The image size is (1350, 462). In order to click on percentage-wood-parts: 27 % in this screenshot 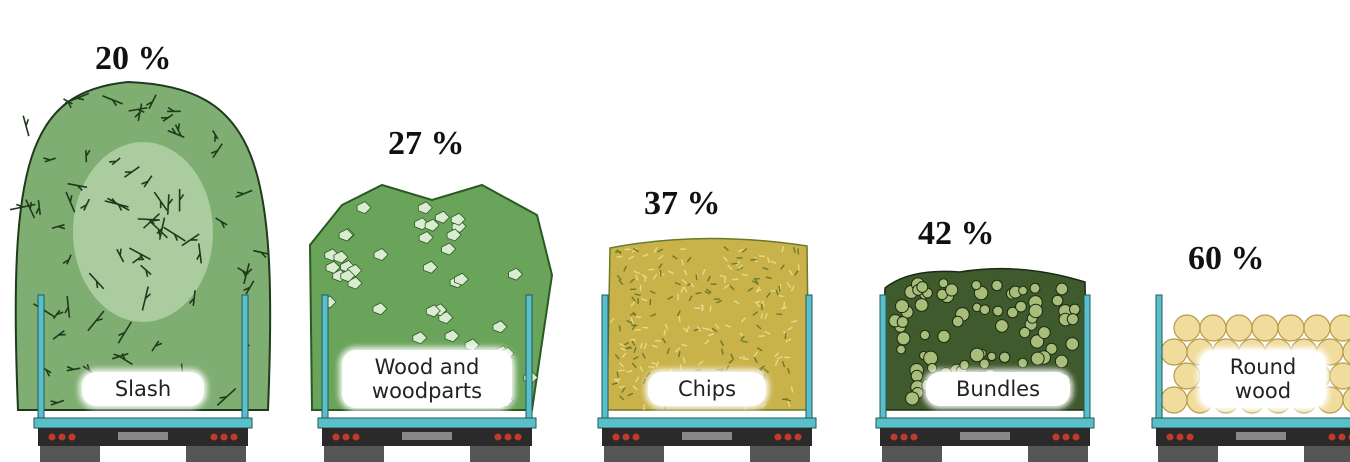, I will do `click(426, 143)`.